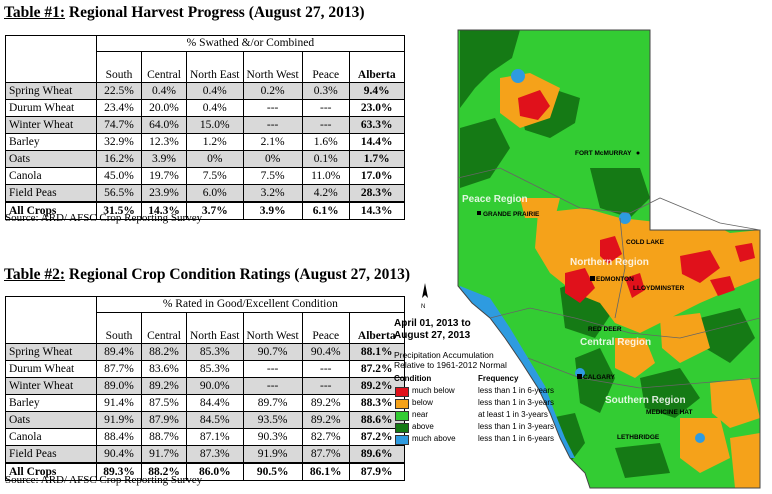 The width and height of the screenshot is (772, 494). I want to click on map-subtitle-line1: Precipitation Accumulation, so click(444, 355).